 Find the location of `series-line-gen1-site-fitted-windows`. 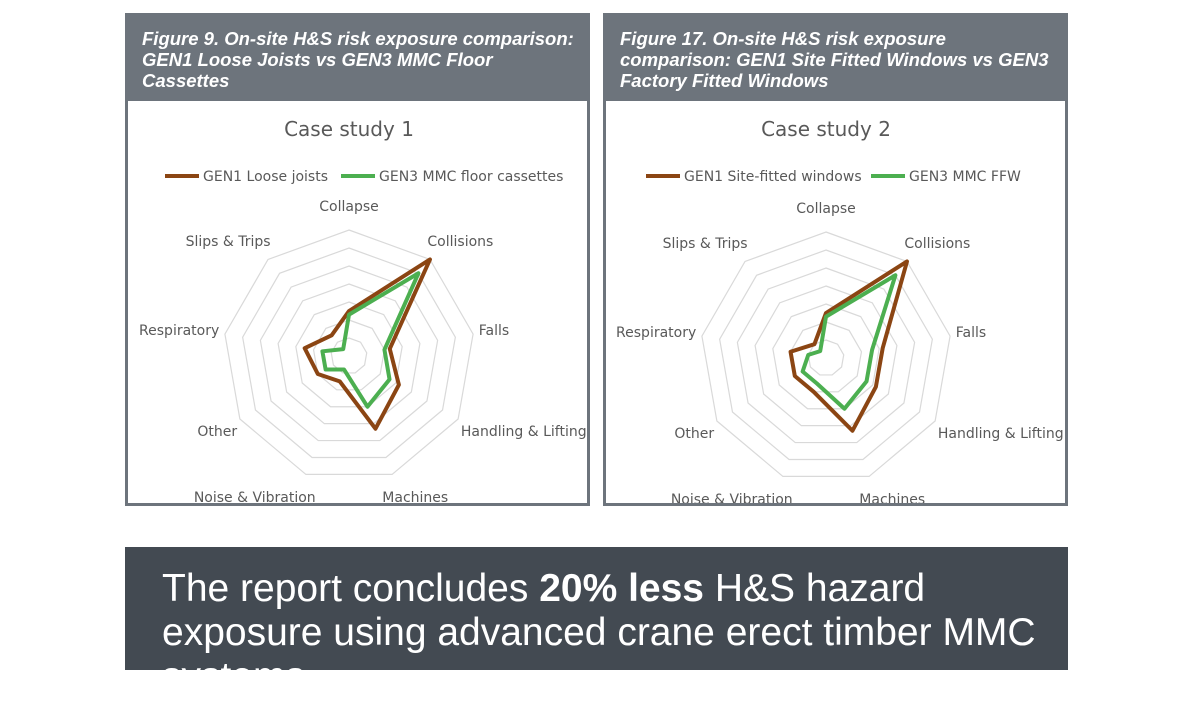

series-line-gen1-site-fitted-windows is located at coordinates (848, 346).